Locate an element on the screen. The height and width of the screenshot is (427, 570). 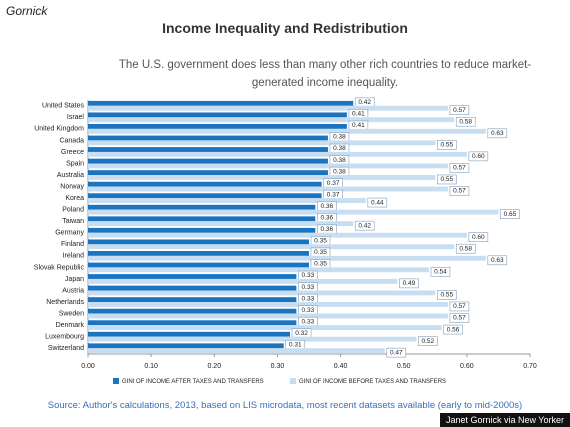
y-tick-label: Canada is located at coordinates (71, 140).